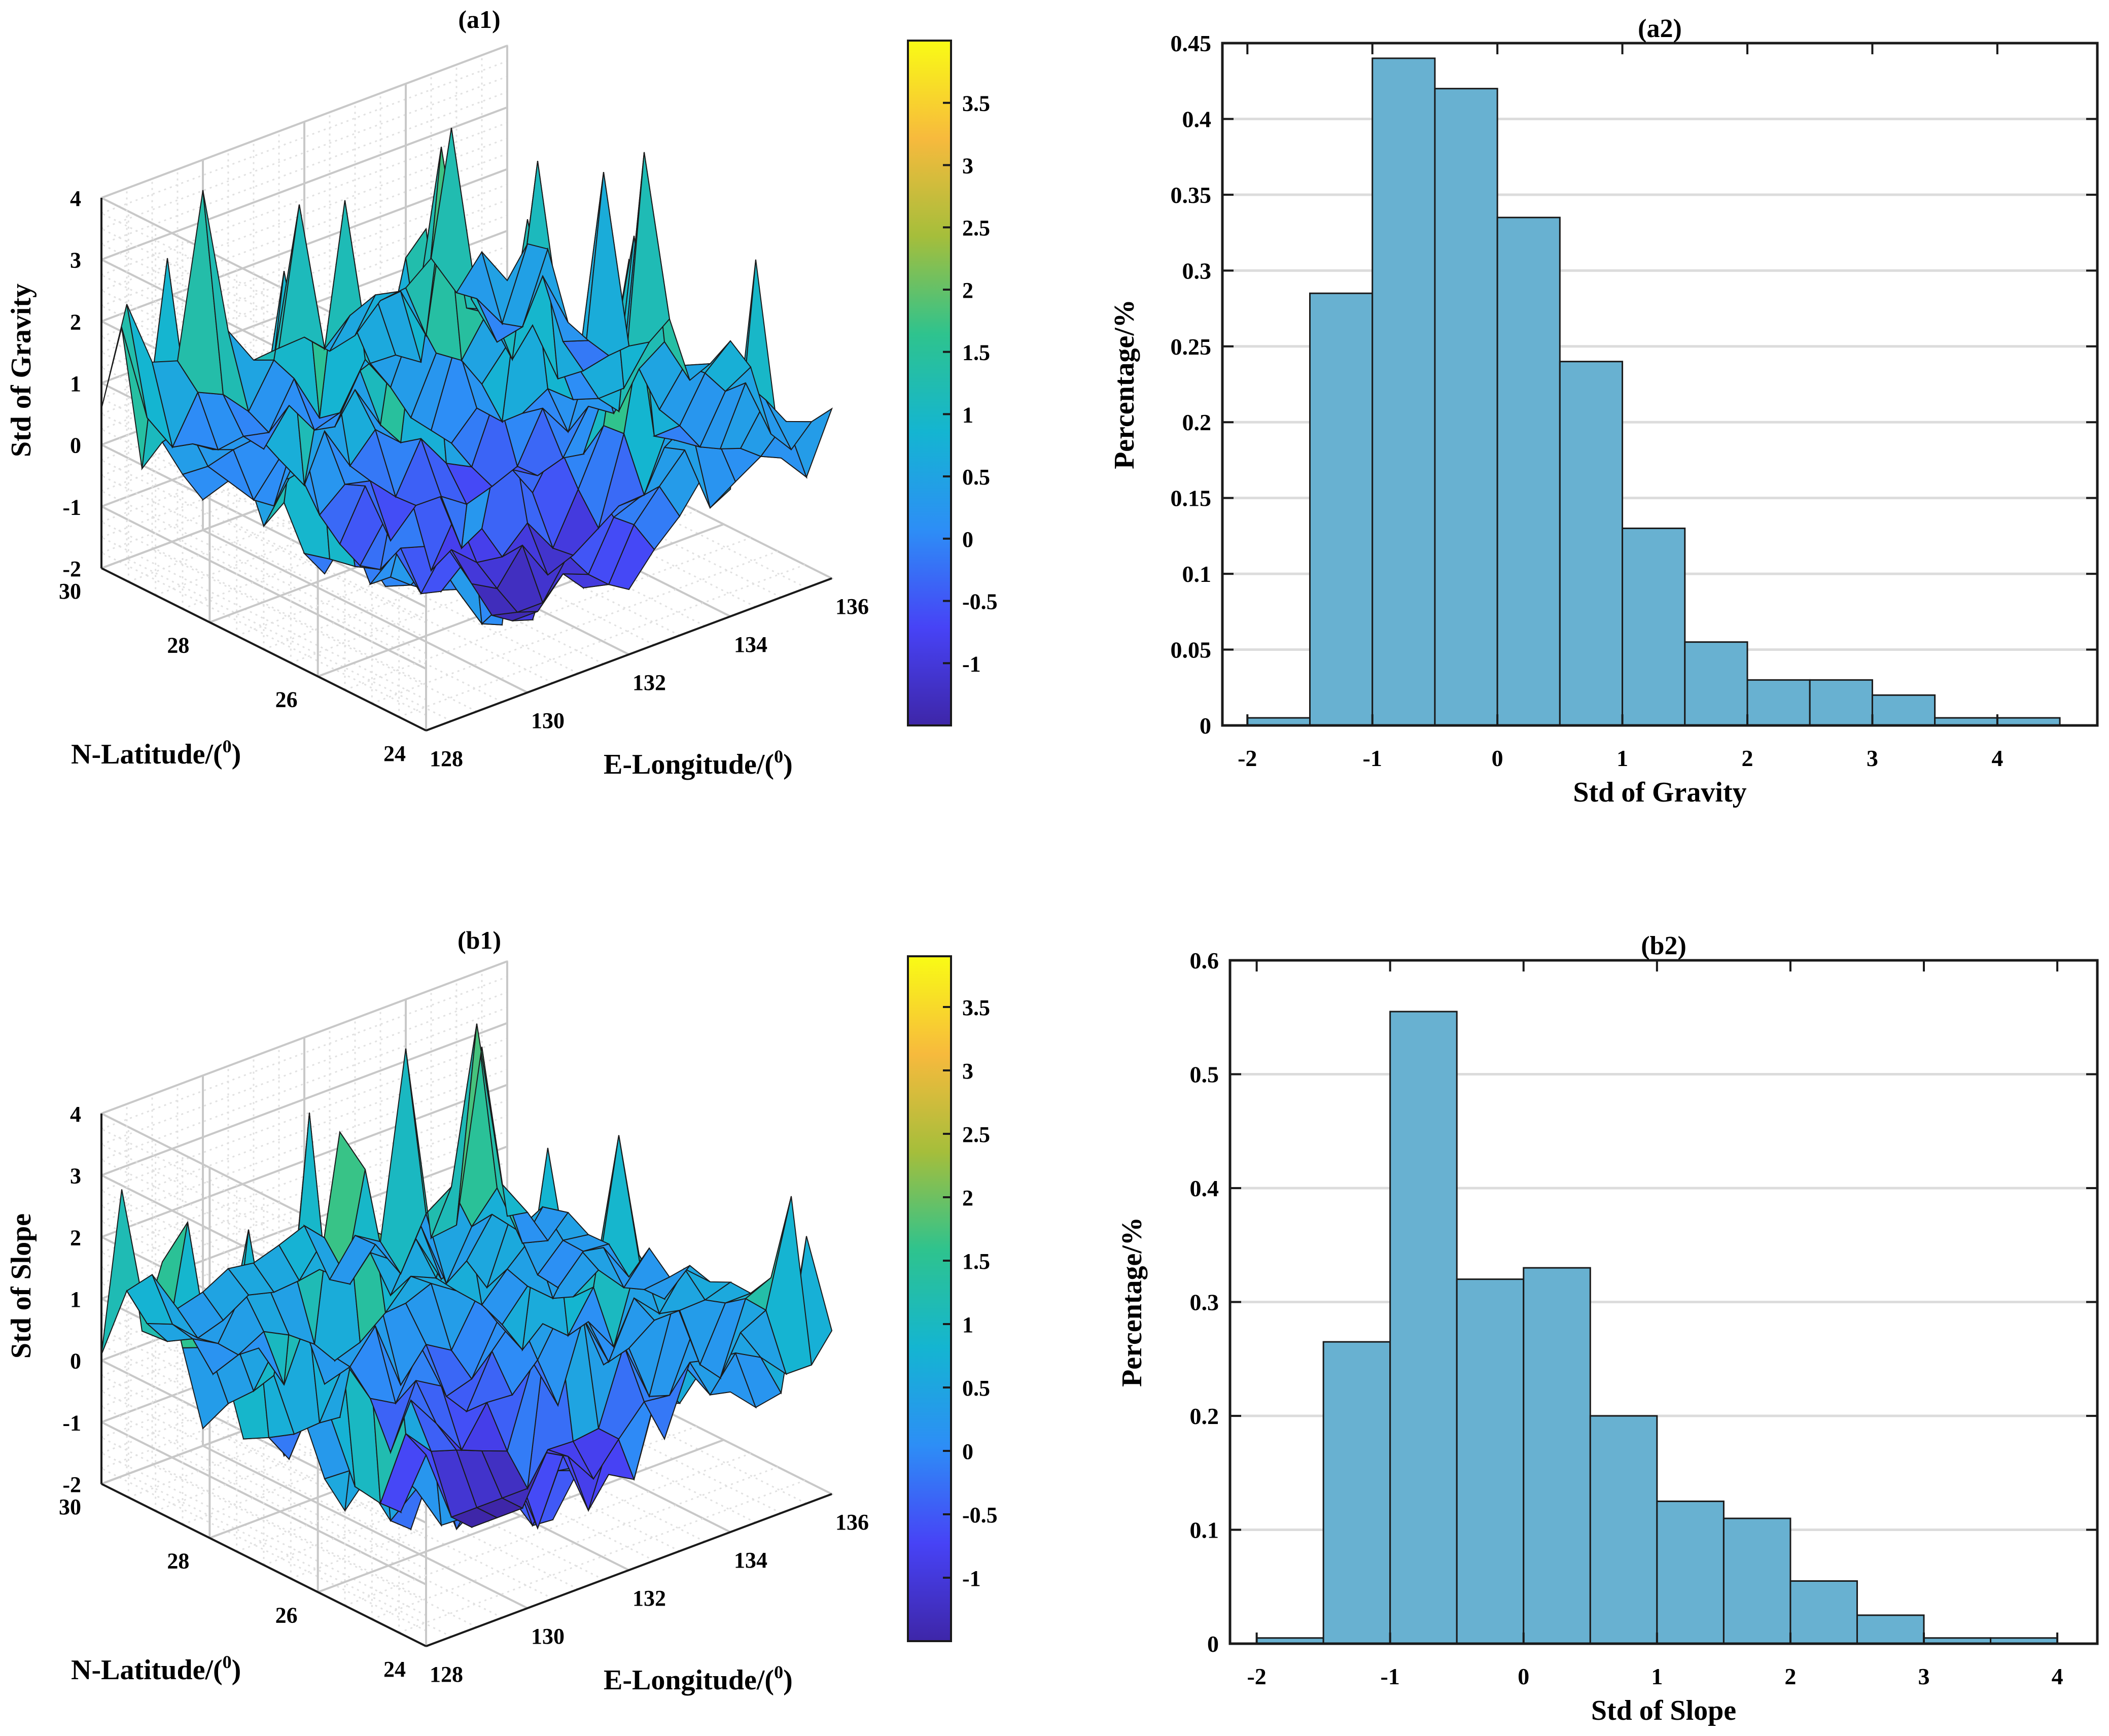 The width and height of the screenshot is (2109, 1736). I want to click on y-tick-label: 30, so click(70, 1507).